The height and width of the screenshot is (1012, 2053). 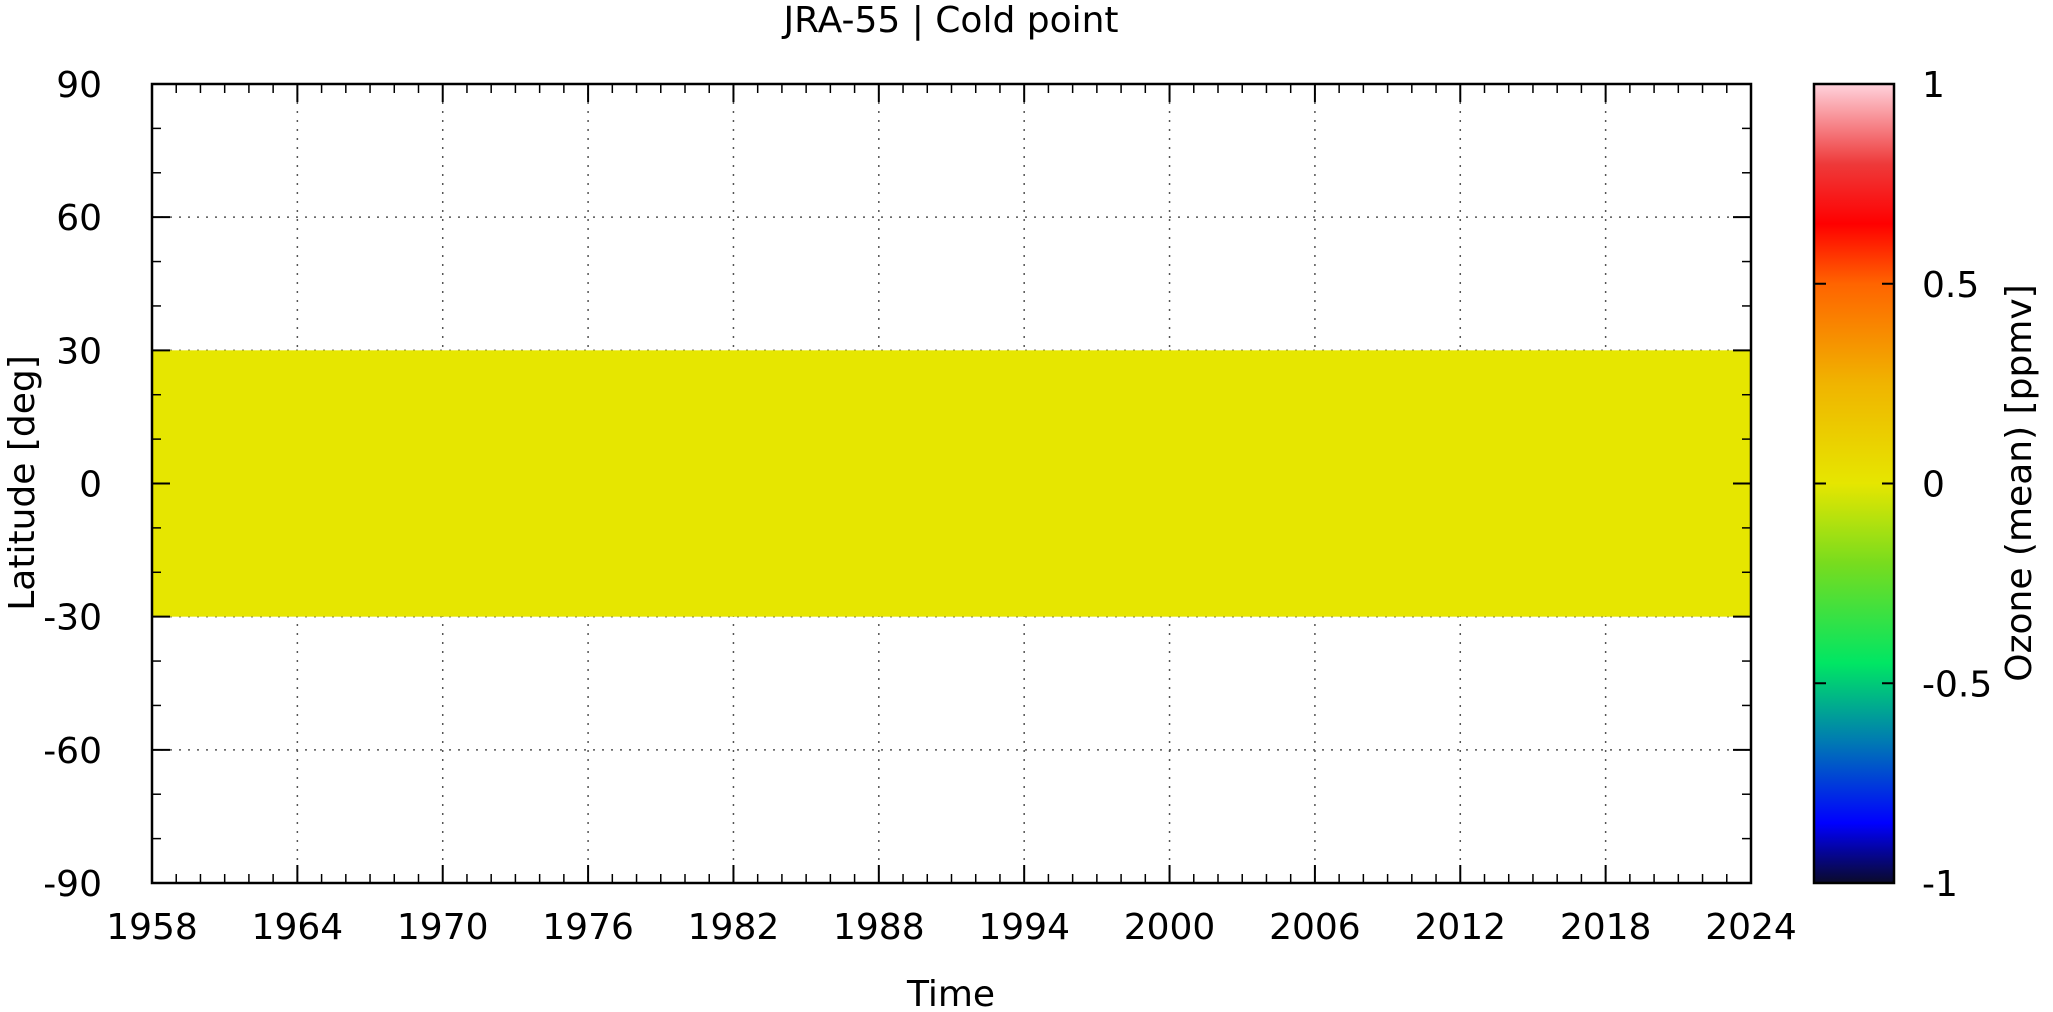 I want to click on y-tick-label: 0, so click(x=90, y=485).